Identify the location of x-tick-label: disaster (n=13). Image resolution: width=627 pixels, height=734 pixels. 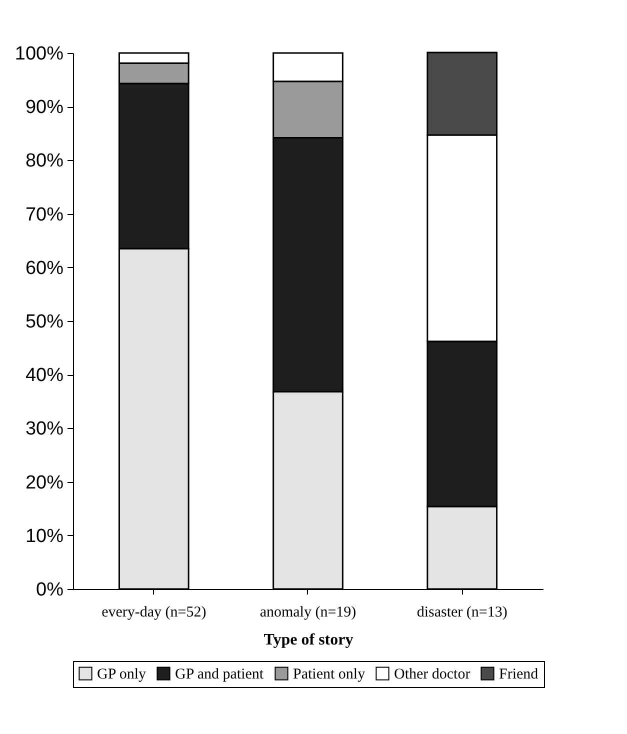
(462, 612).